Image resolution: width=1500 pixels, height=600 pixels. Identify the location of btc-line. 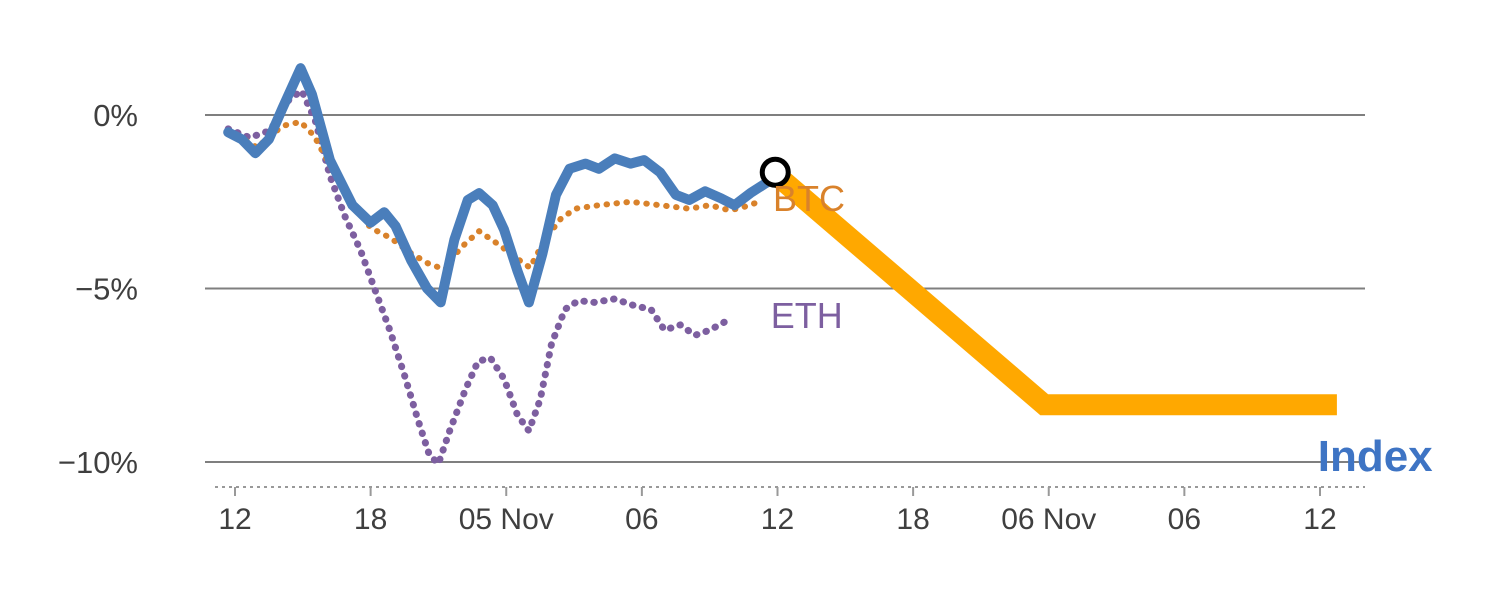
(495, 195).